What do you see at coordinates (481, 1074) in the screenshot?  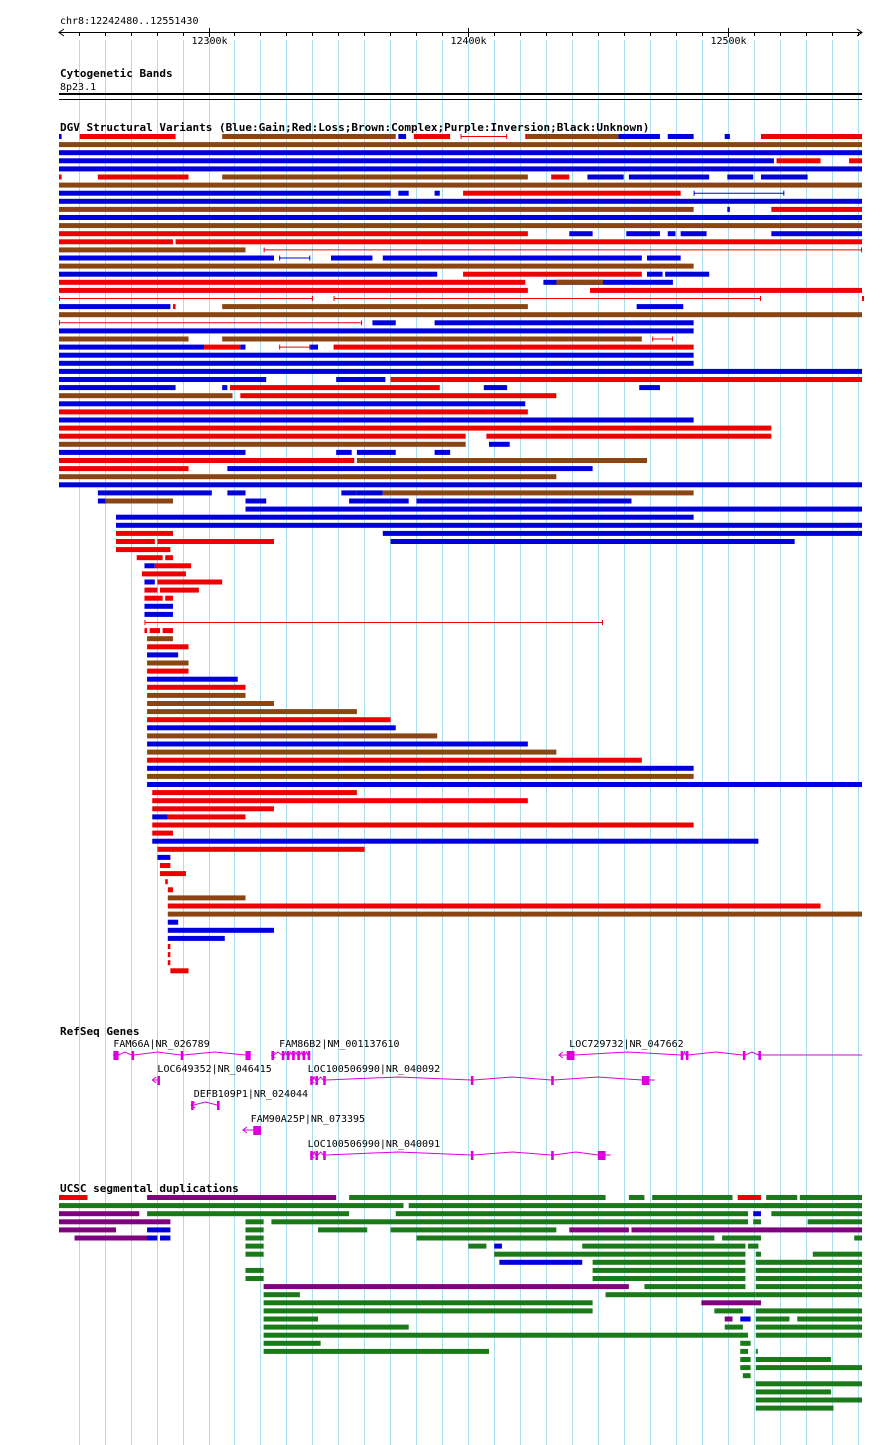 I see `refseq-gene: LOC100506990|NR_040092` at bounding box center [481, 1074].